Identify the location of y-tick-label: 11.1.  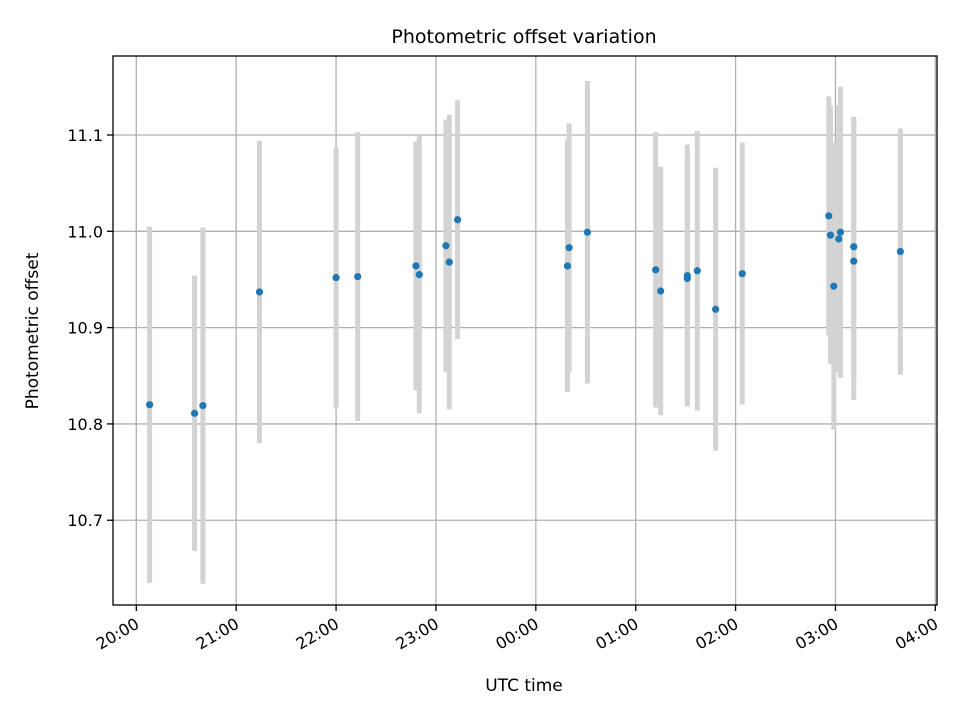
(85, 135).